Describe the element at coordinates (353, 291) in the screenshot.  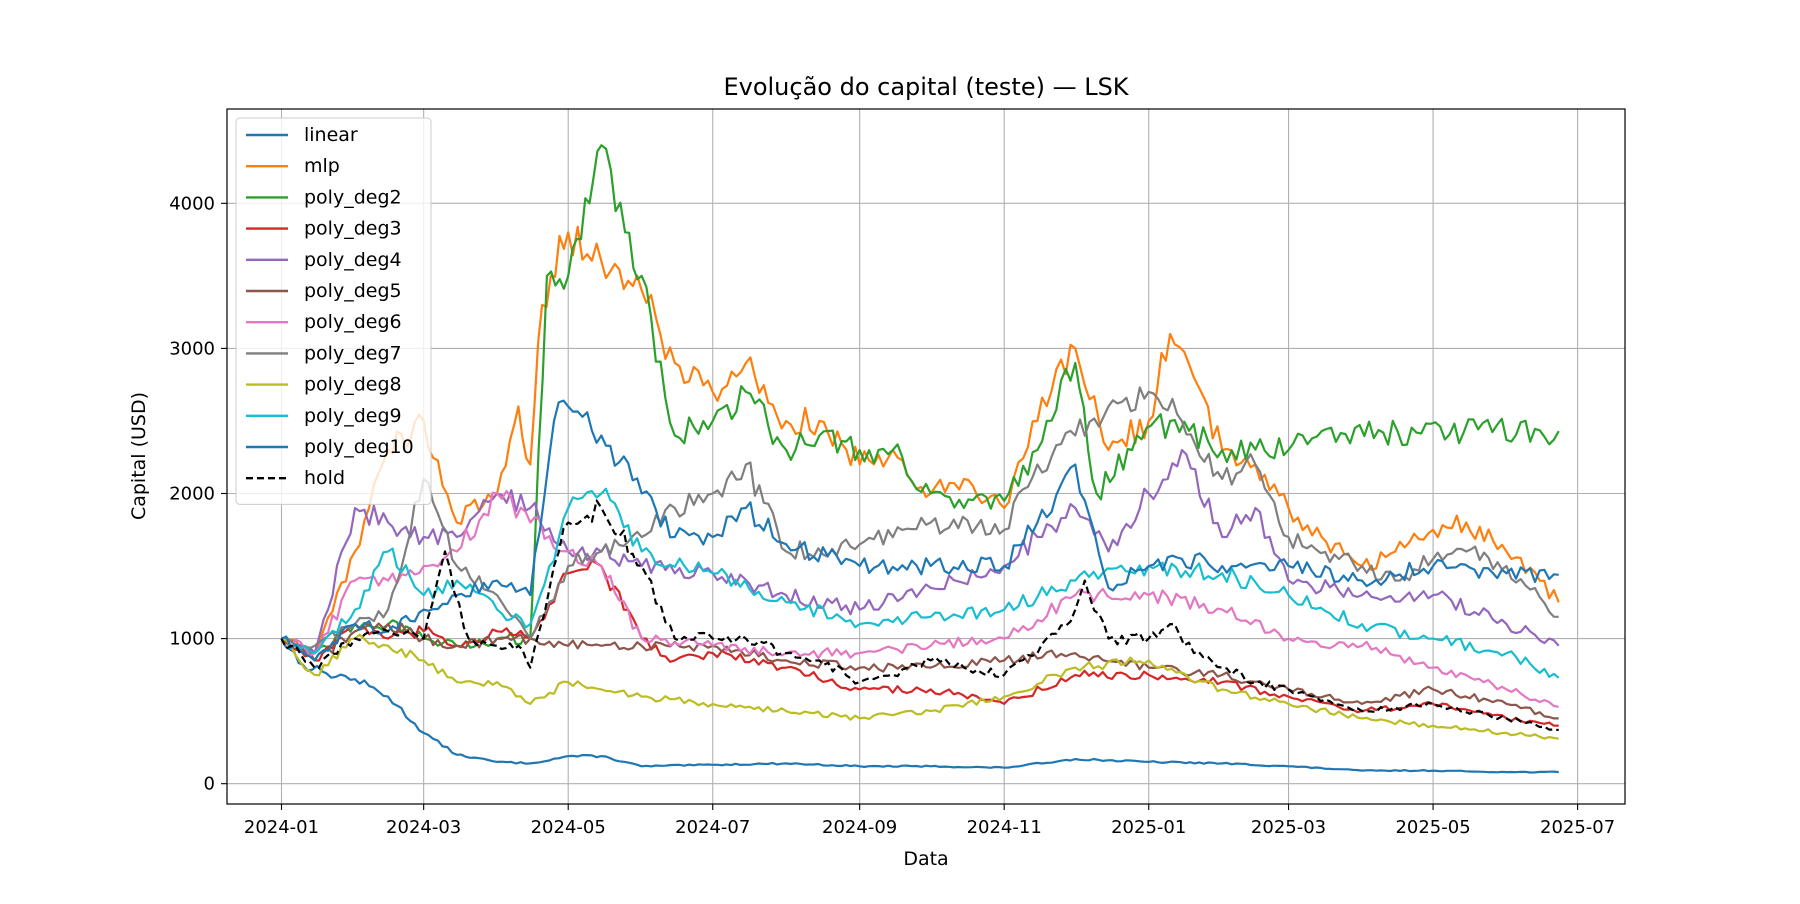
I see `legend-label: poly_deg5` at that location.